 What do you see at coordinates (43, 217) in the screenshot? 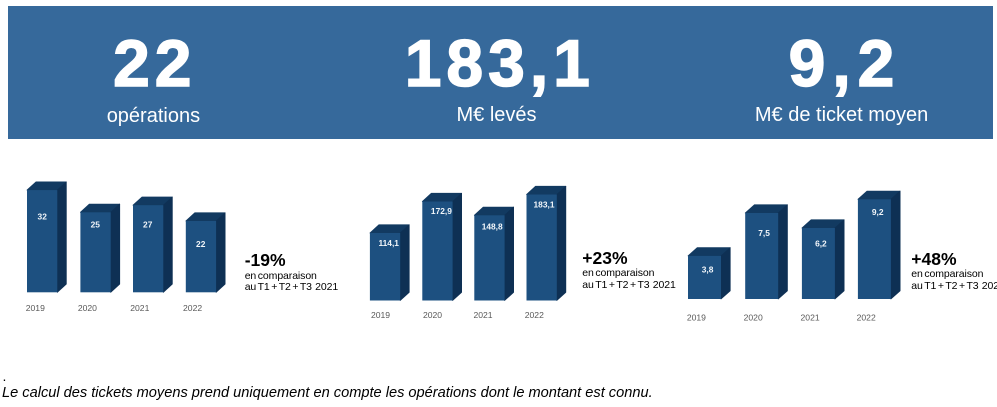
I see `svg-text: 32` at bounding box center [43, 217].